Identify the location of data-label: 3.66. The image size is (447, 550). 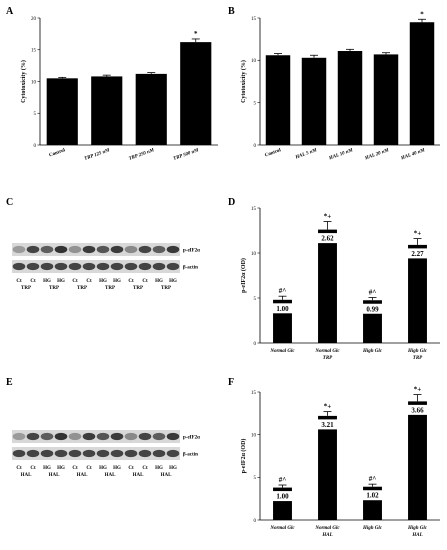
(417, 410).